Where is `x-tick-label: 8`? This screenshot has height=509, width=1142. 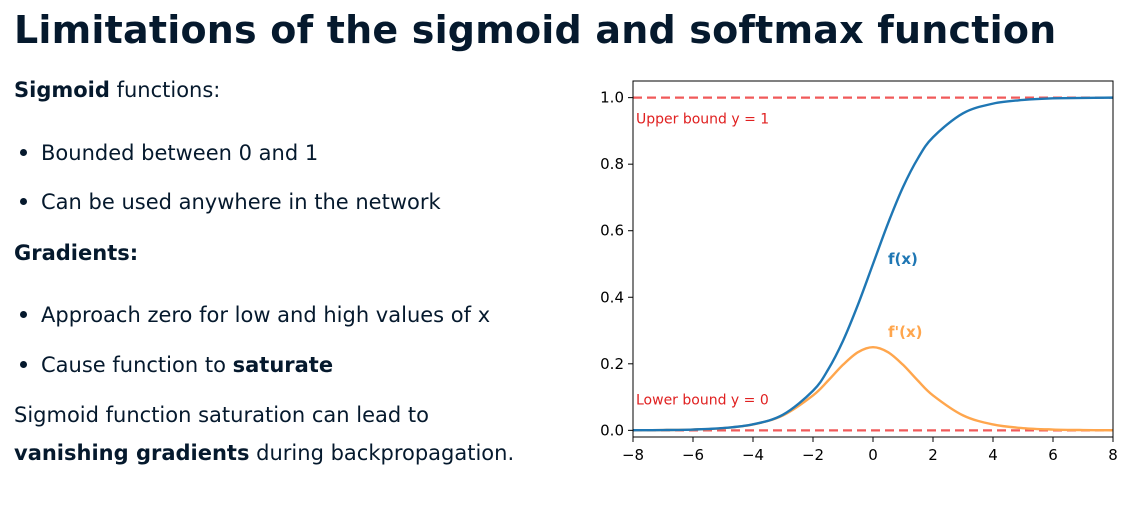 x-tick-label: 8 is located at coordinates (1113, 455).